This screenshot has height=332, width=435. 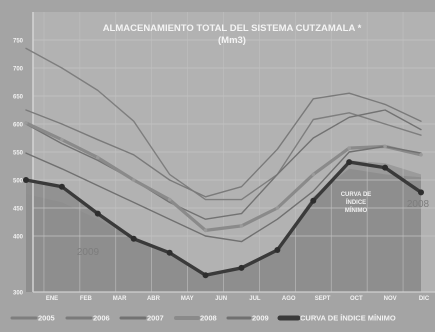 What do you see at coordinates (356, 195) in the screenshot?
I see `annotation-line: CURVA DE` at bounding box center [356, 195].